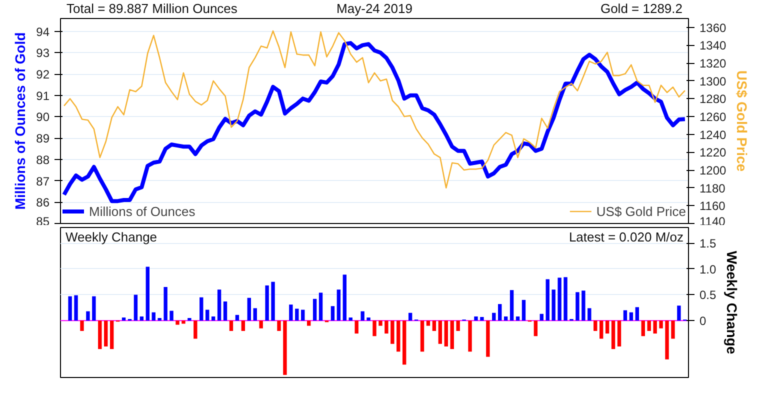  Describe the element at coordinates (43, 53) in the screenshot. I see `y-tick-label: 93` at that location.